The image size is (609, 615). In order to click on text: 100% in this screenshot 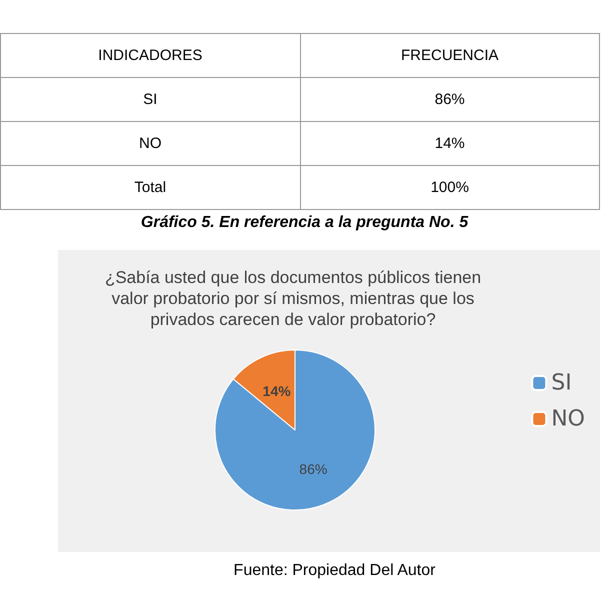, I will do `click(450, 188)`.